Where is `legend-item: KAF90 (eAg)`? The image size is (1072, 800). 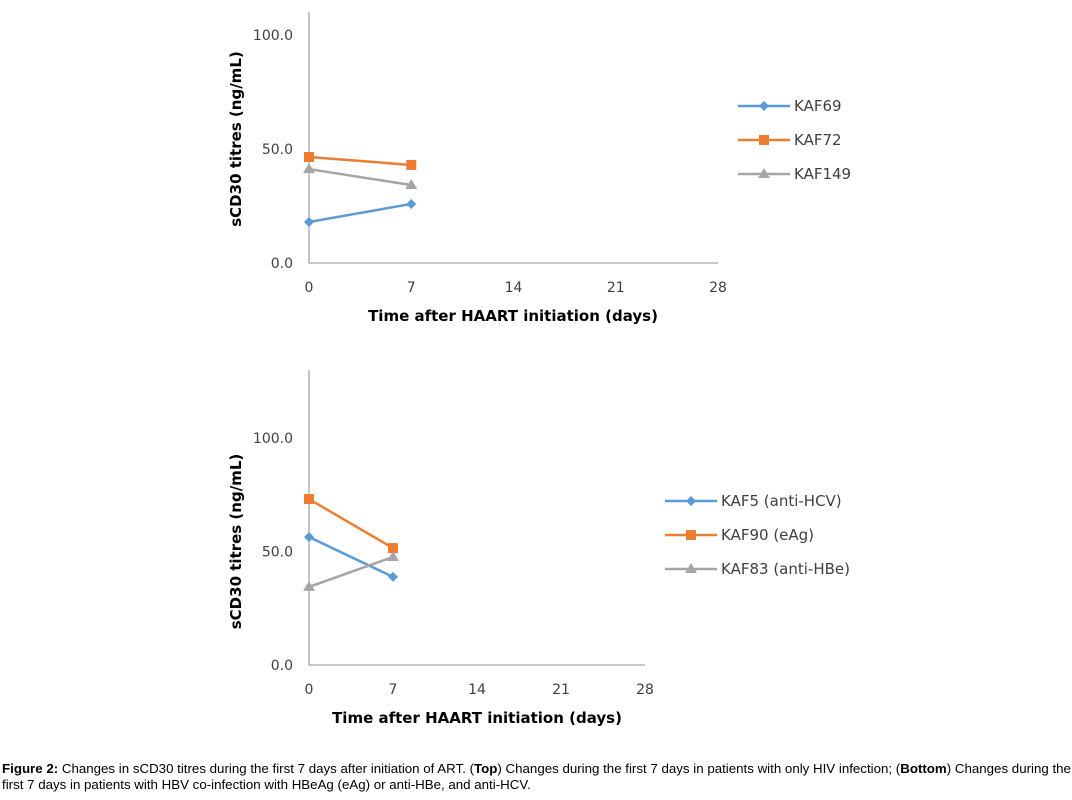 legend-item: KAF90 (eAg) is located at coordinates (739, 535).